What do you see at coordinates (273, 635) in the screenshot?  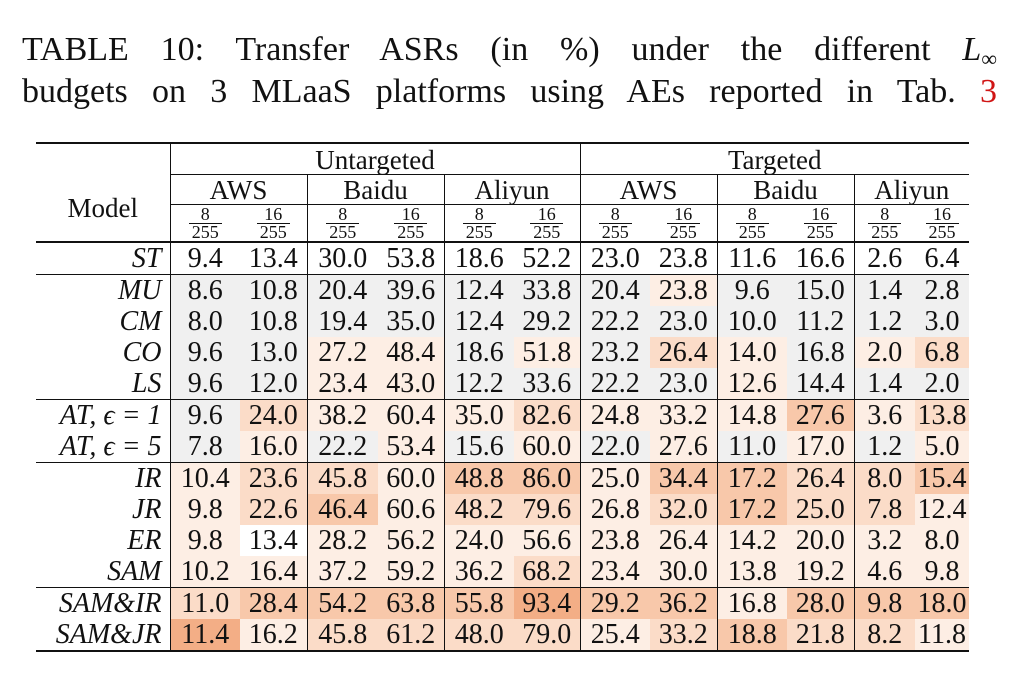 I see `asr-cell: 16.2` at bounding box center [273, 635].